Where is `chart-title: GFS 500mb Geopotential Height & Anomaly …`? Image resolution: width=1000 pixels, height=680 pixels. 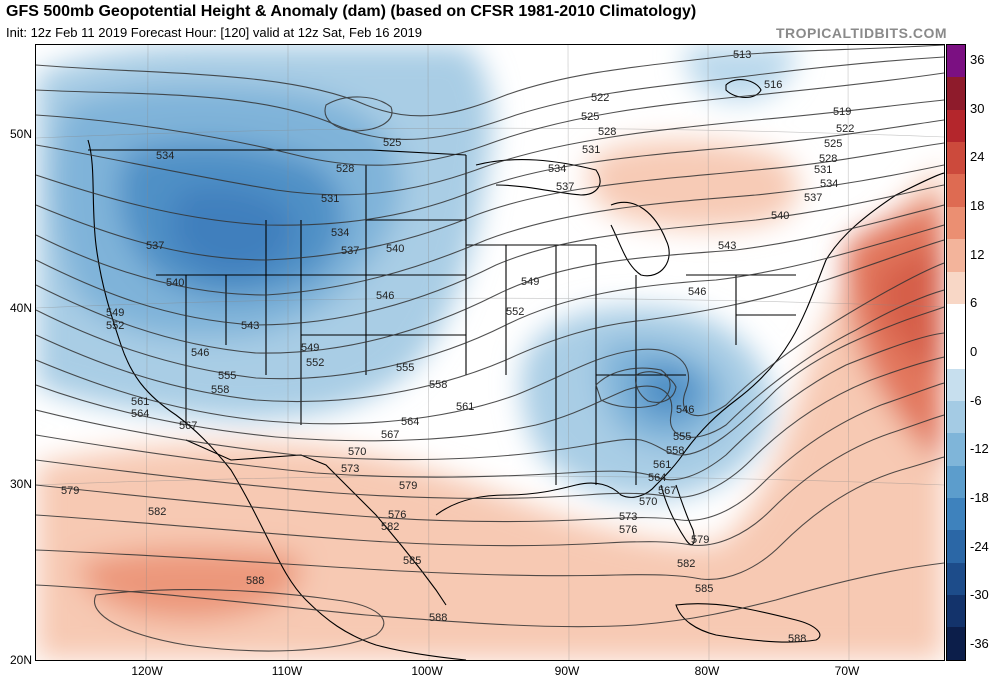
chart-title: GFS 500mb Geopotential Height & Anomaly … is located at coordinates (351, 11).